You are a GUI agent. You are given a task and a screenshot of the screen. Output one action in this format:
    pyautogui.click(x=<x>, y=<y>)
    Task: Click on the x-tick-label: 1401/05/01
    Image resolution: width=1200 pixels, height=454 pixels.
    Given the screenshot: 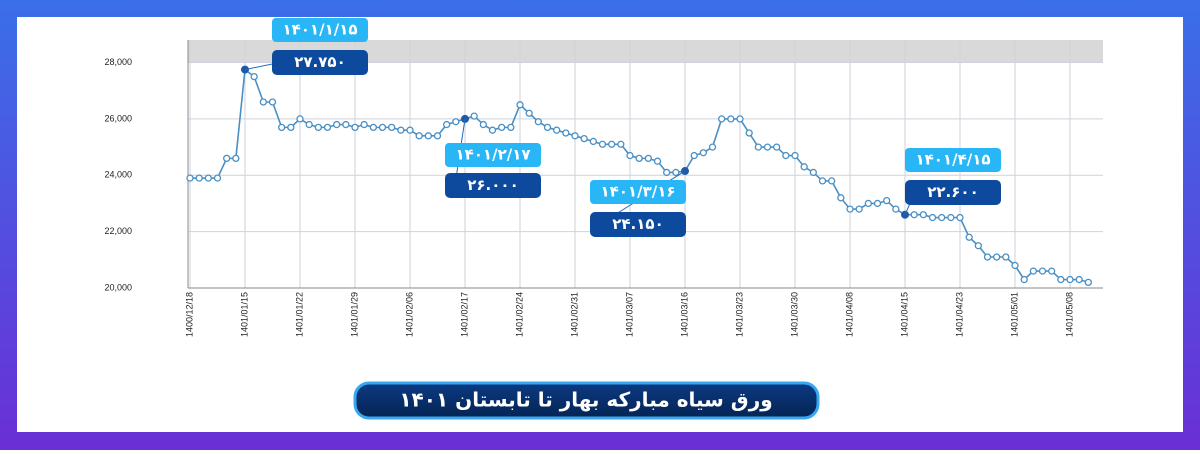 What is the action you would take?
    pyautogui.click(x=1014, y=314)
    